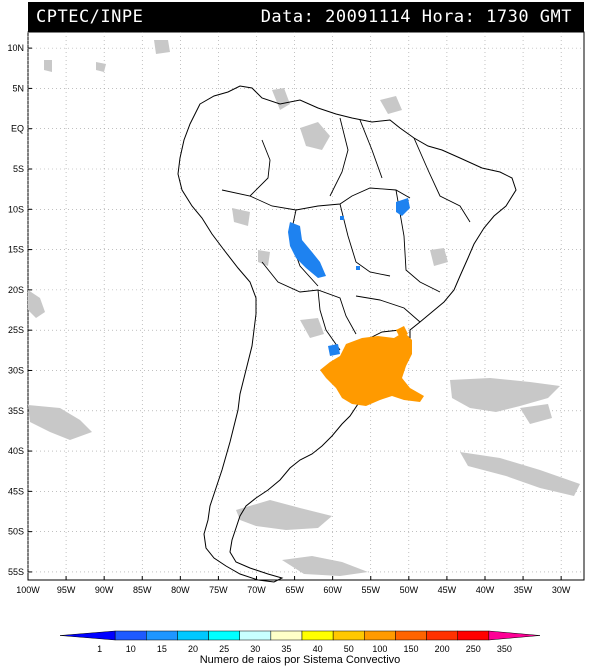 Image resolution: width=600 pixels, height=670 pixels. What do you see at coordinates (16, 330) in the screenshot?
I see `lat-label: 25S` at bounding box center [16, 330].